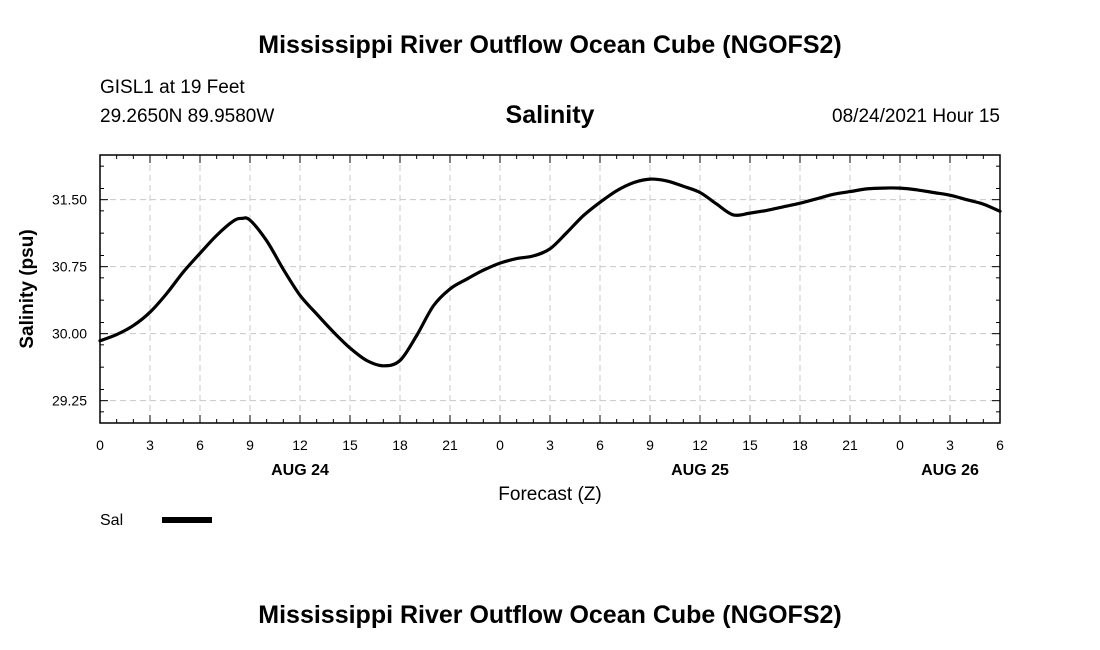  What do you see at coordinates (700, 470) in the screenshot?
I see `date-label: AUG 25` at bounding box center [700, 470].